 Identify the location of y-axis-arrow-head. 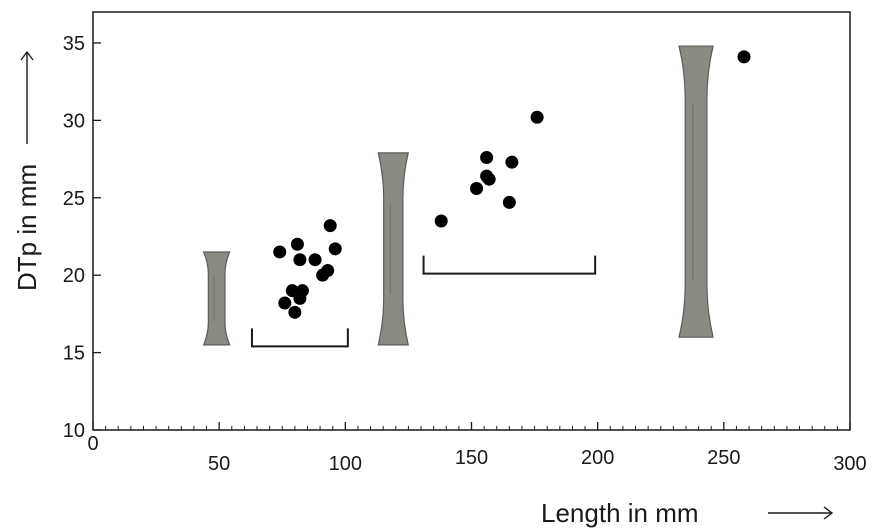
(27, 55).